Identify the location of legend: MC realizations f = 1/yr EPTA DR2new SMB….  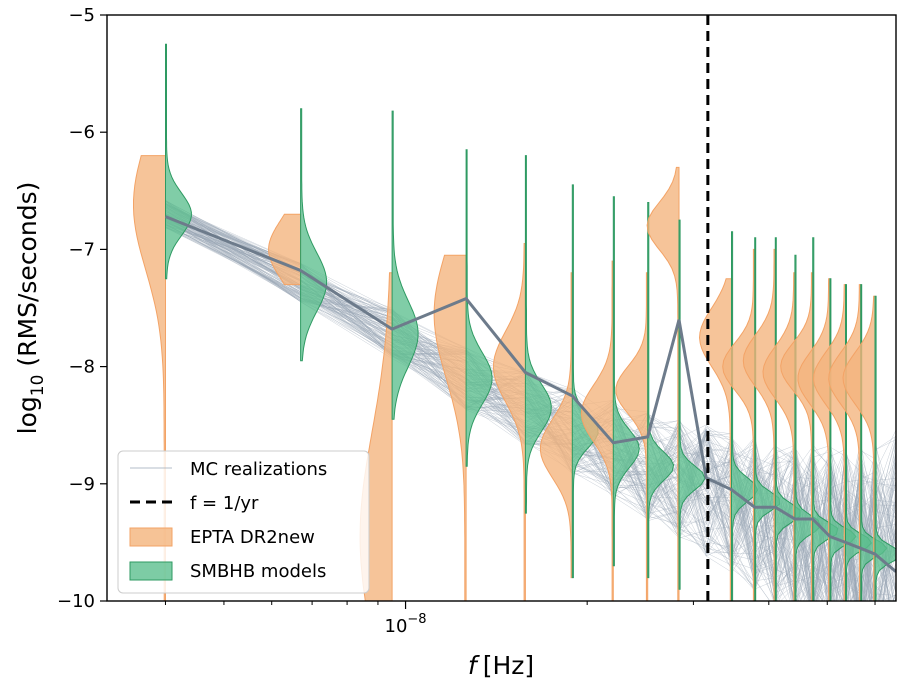
(243, 522).